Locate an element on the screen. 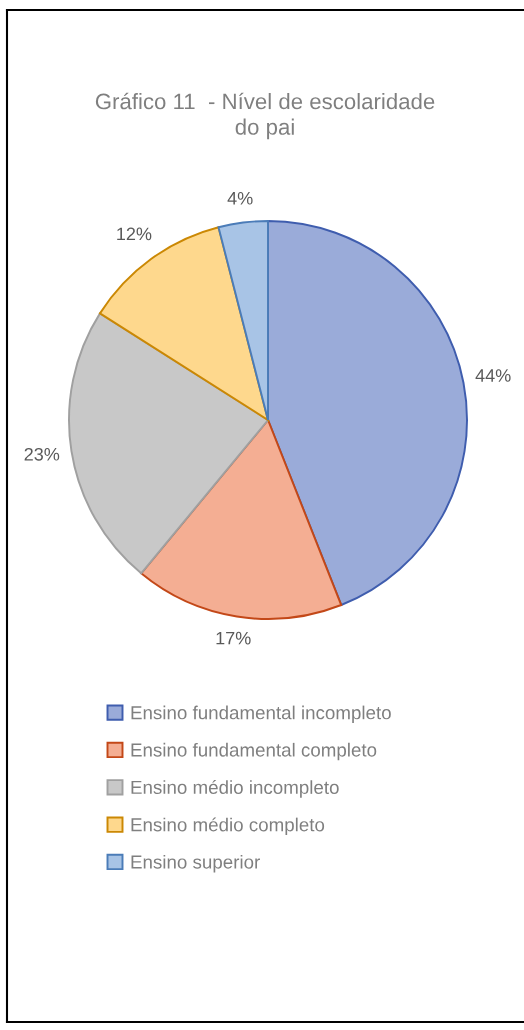 The image size is (524, 1030). chart-title: Gráfico 11 - Nível de escolaridade do pai is located at coordinates (265, 116).